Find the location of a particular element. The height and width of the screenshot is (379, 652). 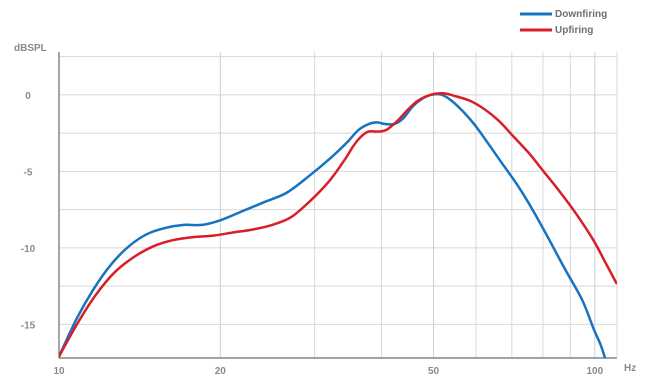

legend-upfiring-label: Upfiring is located at coordinates (574, 30).